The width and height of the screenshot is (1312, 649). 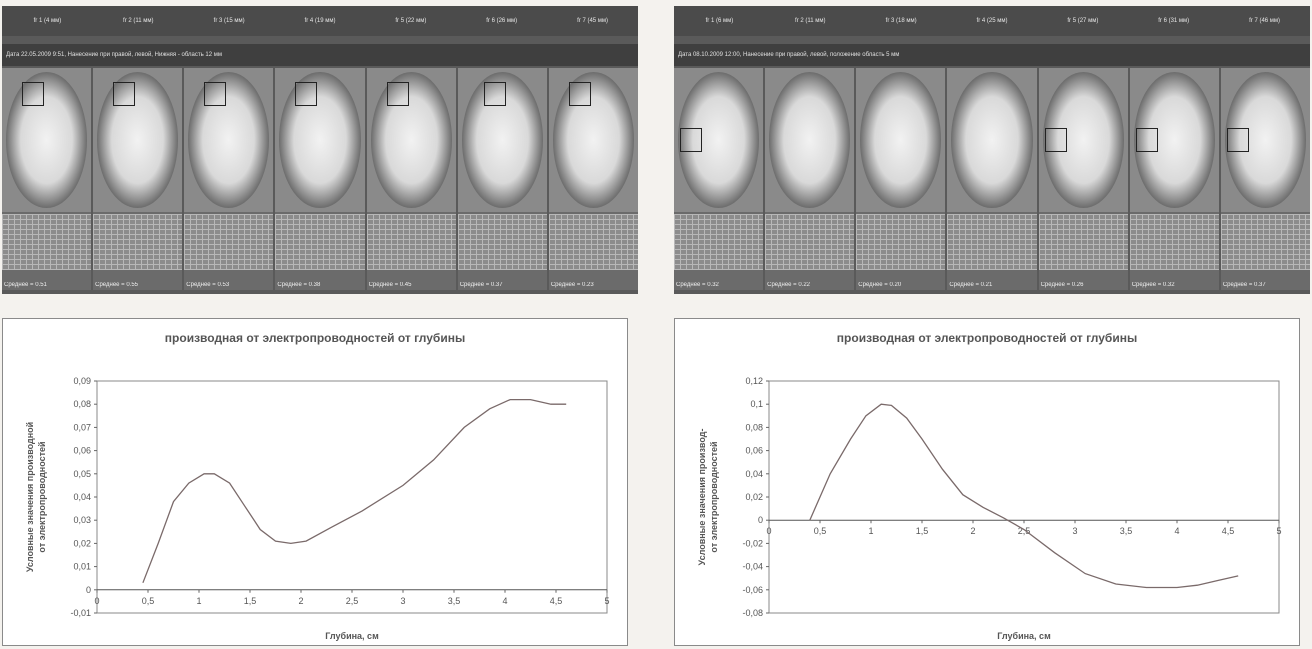 I want to click on x-tick-label: 2,5, so click(x=352, y=601).